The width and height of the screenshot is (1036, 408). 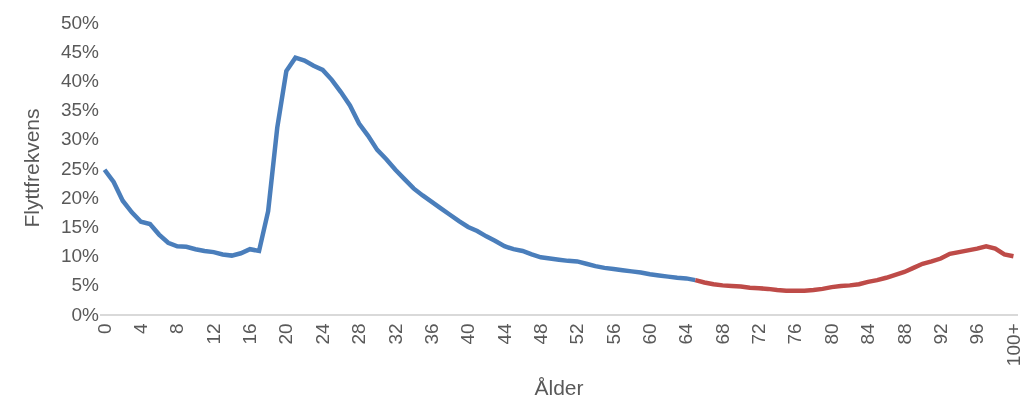 I want to click on y-tick-label: 20%, so click(x=80, y=197).